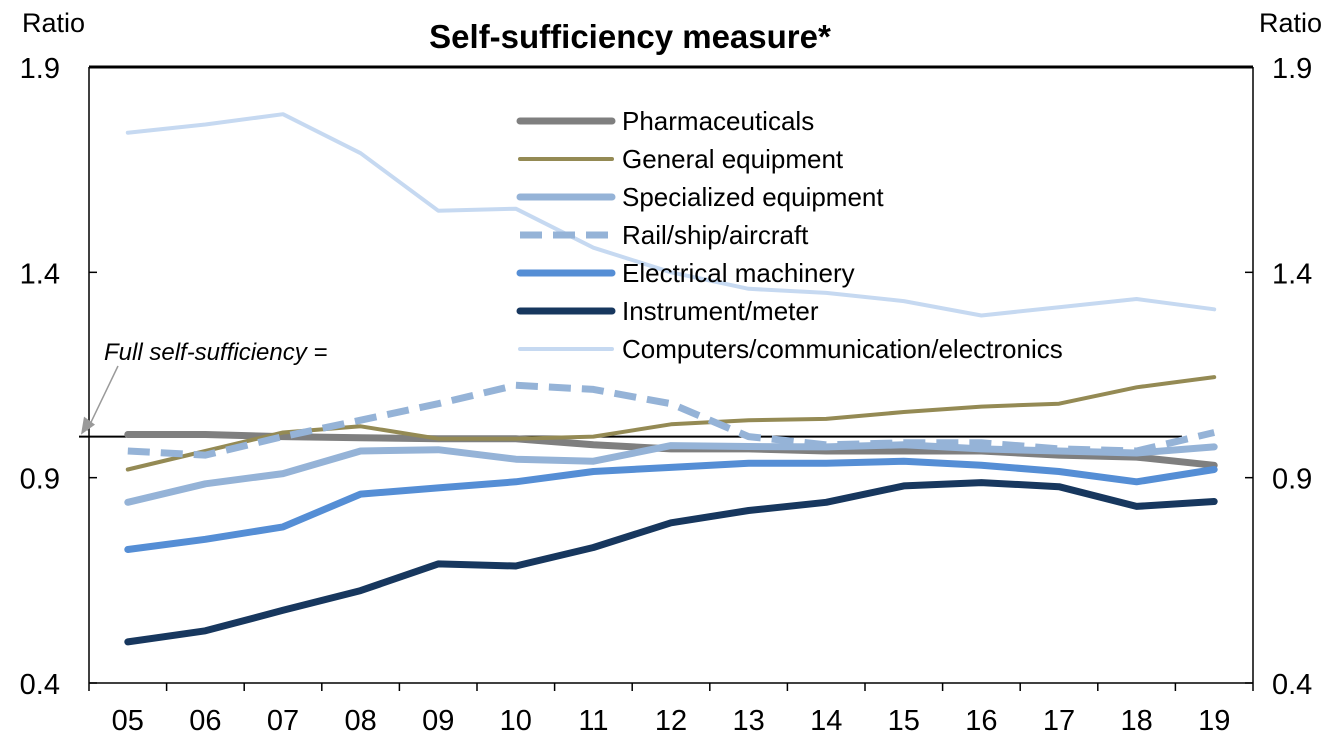 The width and height of the screenshot is (1343, 746). I want to click on left-y-tick-label: 0.9, so click(40, 480).